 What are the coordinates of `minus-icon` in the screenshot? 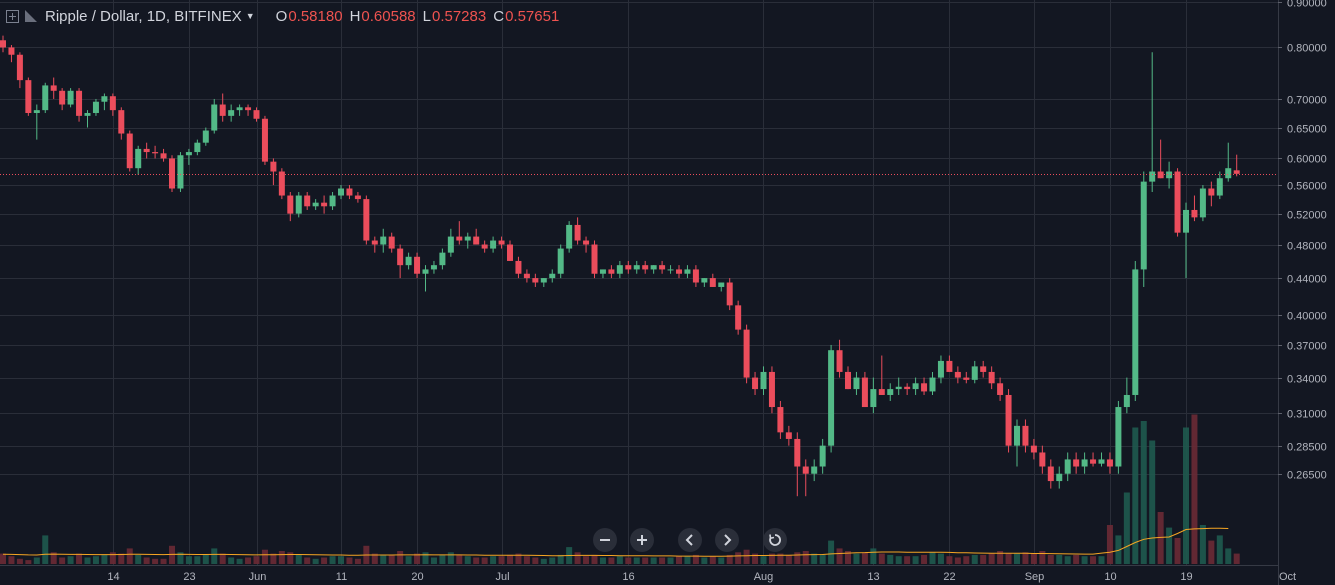 It's located at (605, 540).